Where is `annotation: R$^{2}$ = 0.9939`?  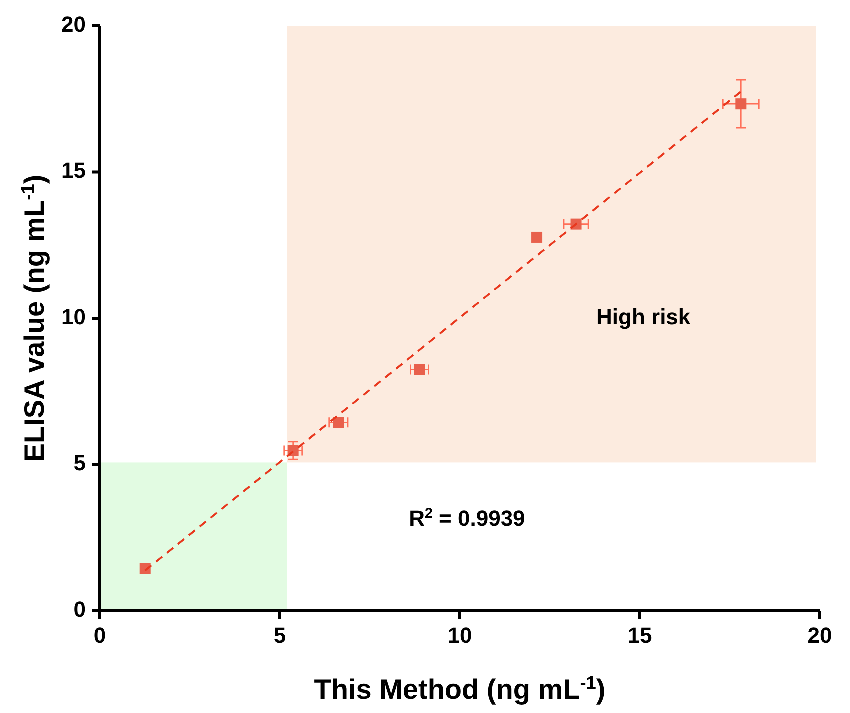 annotation: R$^{2}$ = 0.9939 is located at coordinates (467, 519).